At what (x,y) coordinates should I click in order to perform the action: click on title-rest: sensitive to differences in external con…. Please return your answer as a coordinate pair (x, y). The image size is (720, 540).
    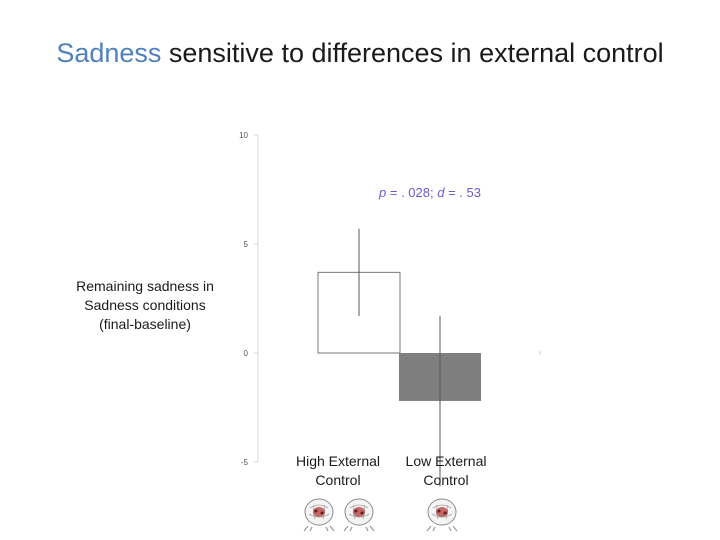
    Looking at the image, I should click on (412, 53).